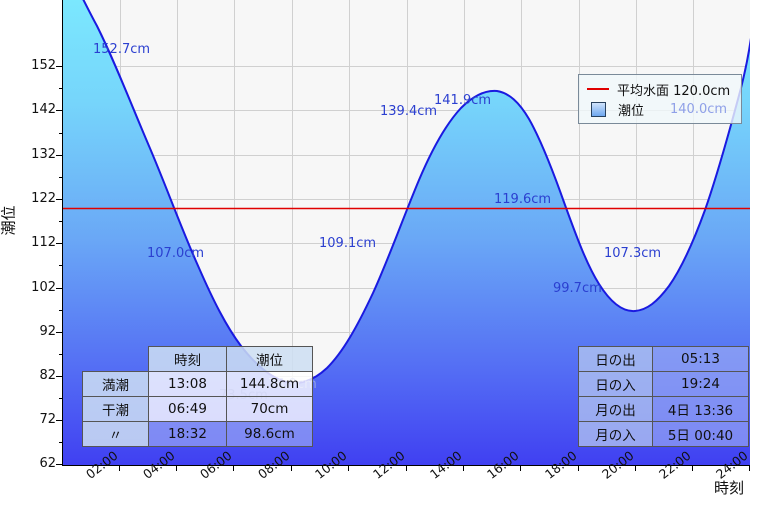 This screenshot has height=512, width=768. What do you see at coordinates (674, 91) in the screenshot?
I see `legend-label-mean: 平均水面 120.0cm` at bounding box center [674, 91].